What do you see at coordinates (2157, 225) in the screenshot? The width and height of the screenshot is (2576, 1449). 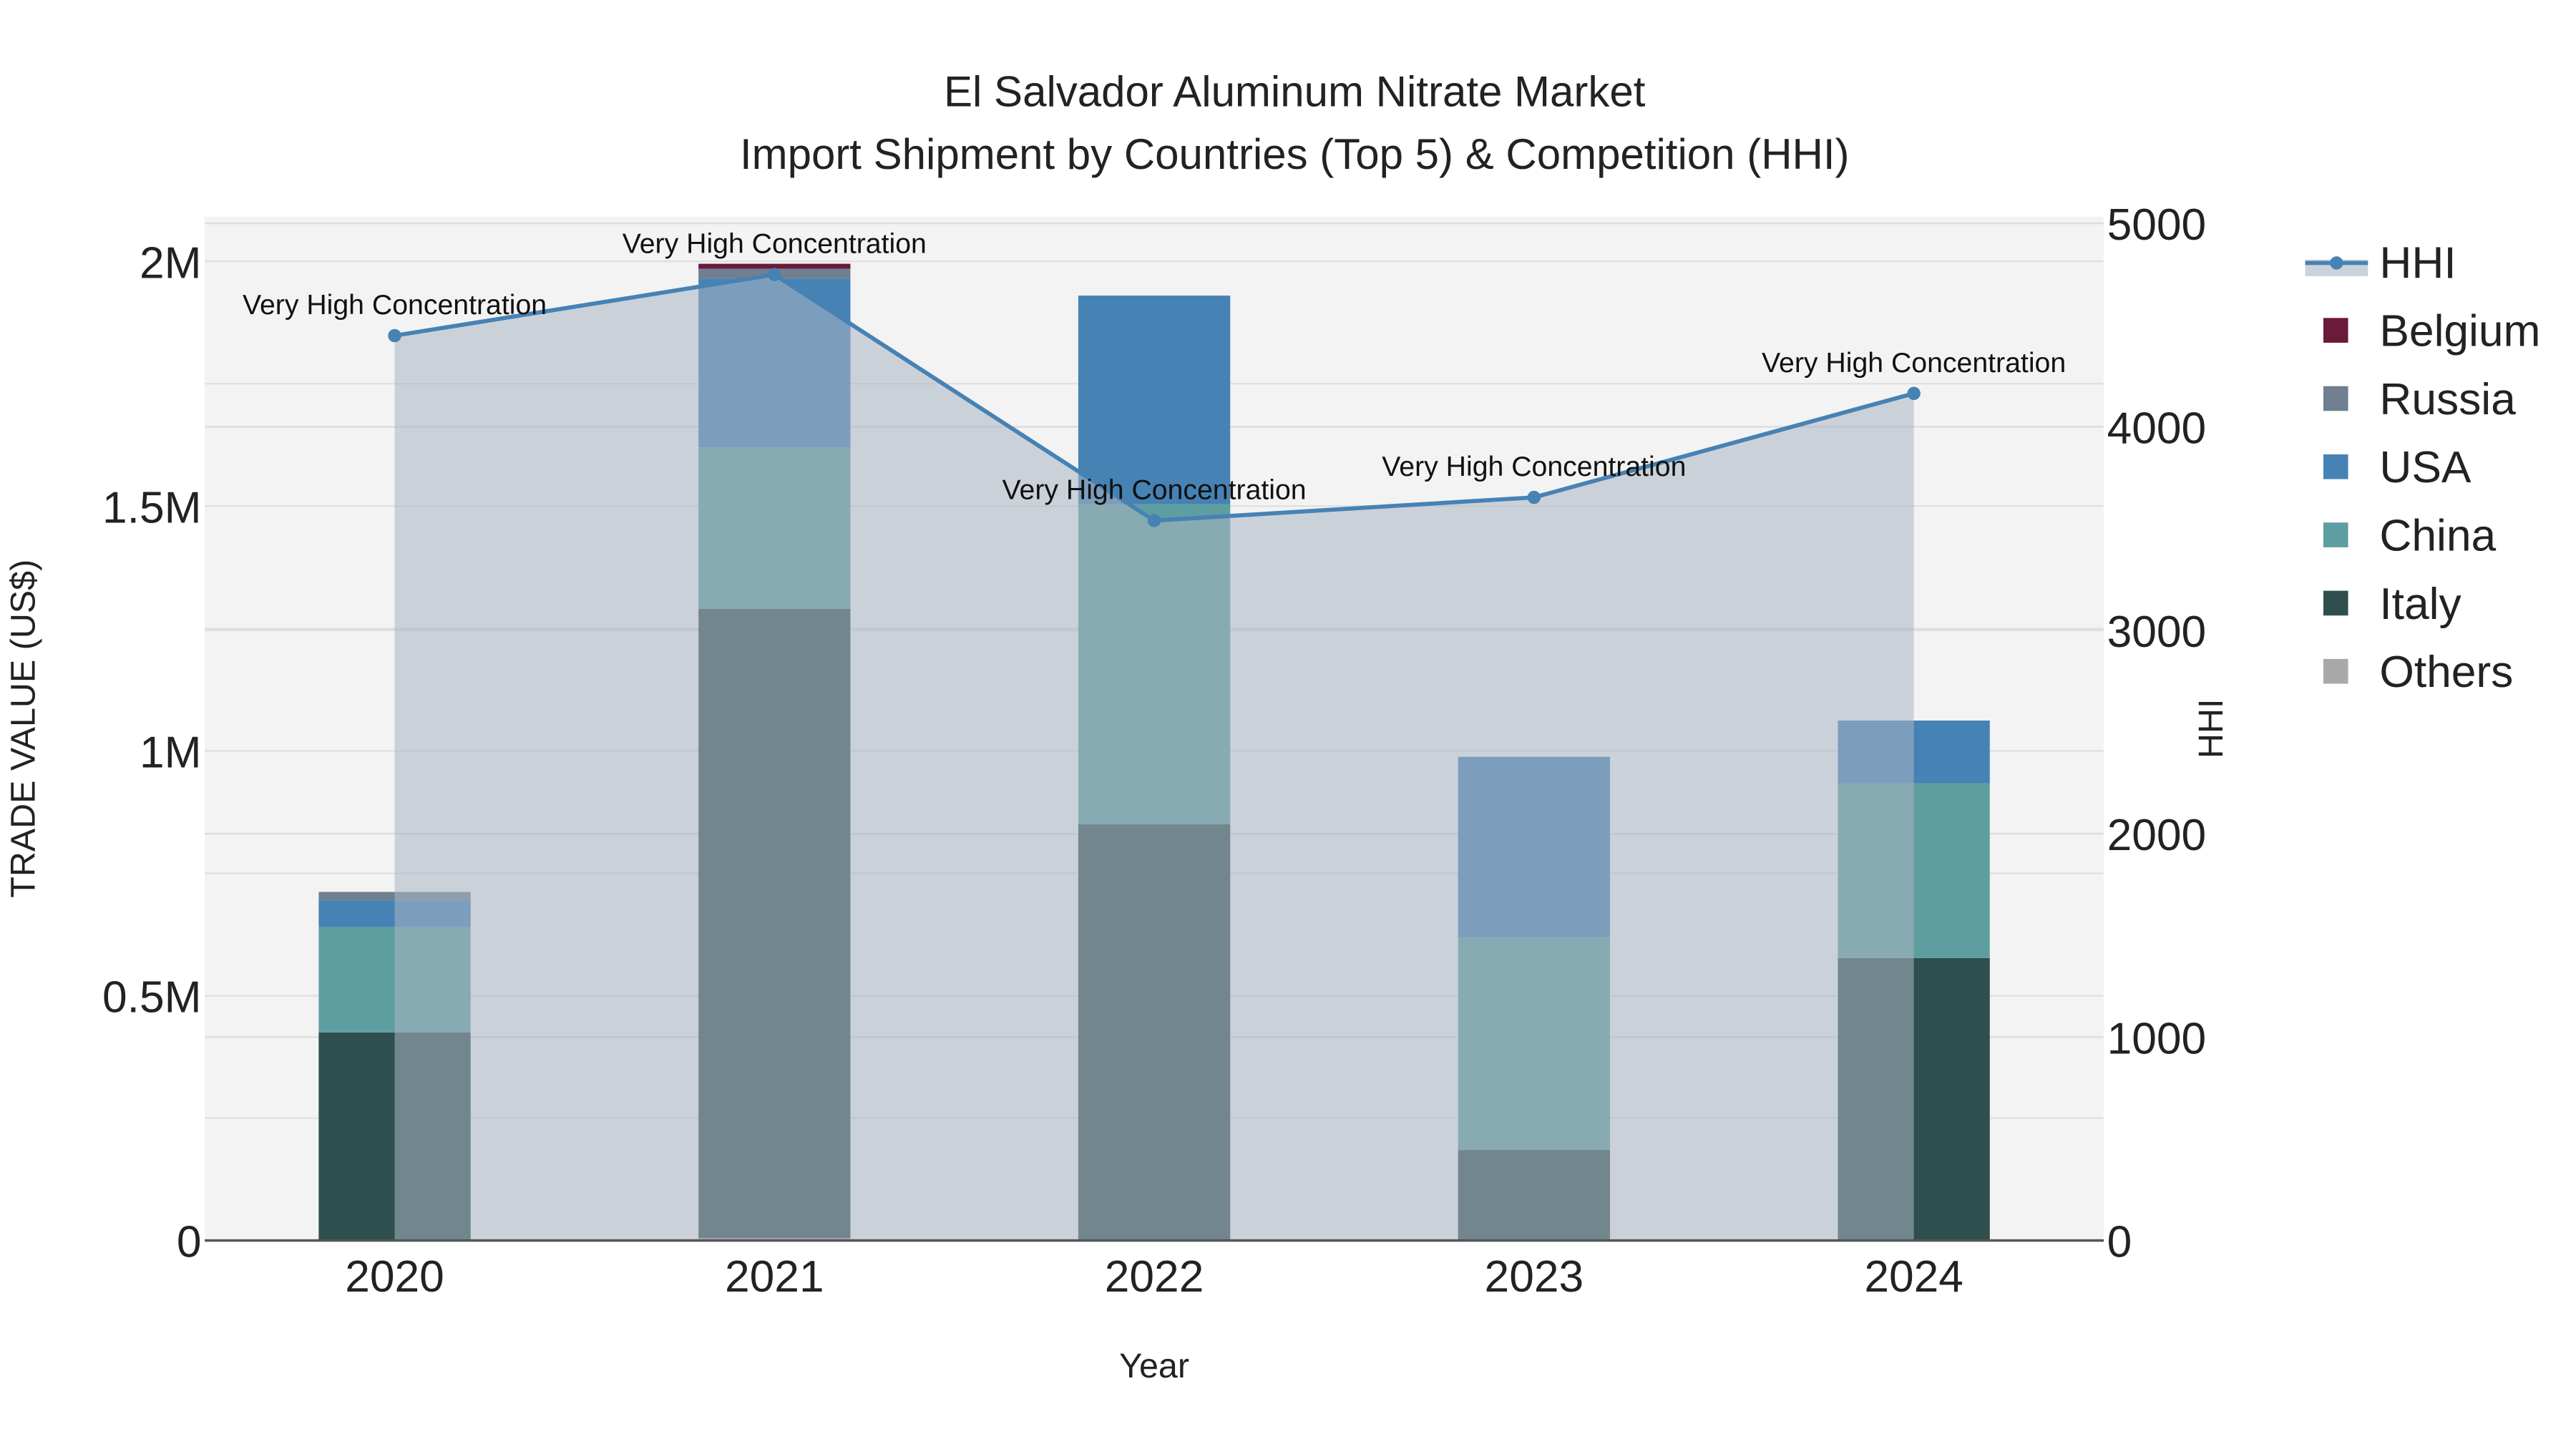 I see `y2-tick-label: 5000` at bounding box center [2157, 225].